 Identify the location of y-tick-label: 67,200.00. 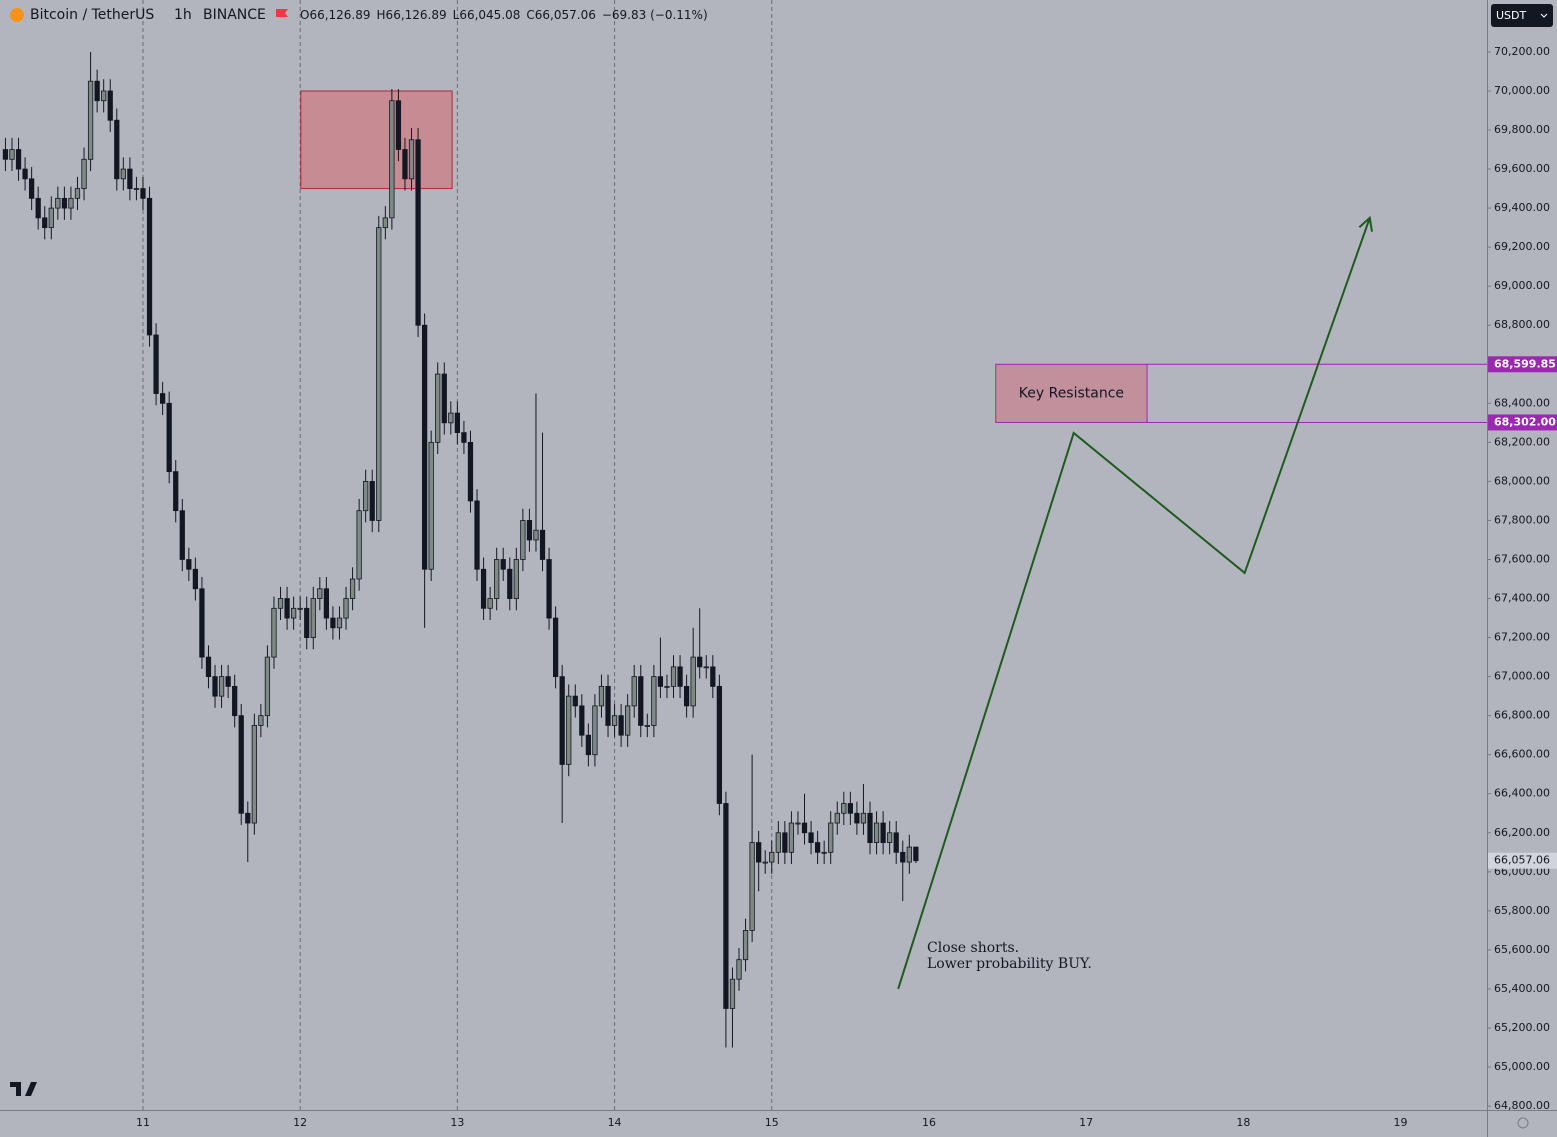
(1522, 637).